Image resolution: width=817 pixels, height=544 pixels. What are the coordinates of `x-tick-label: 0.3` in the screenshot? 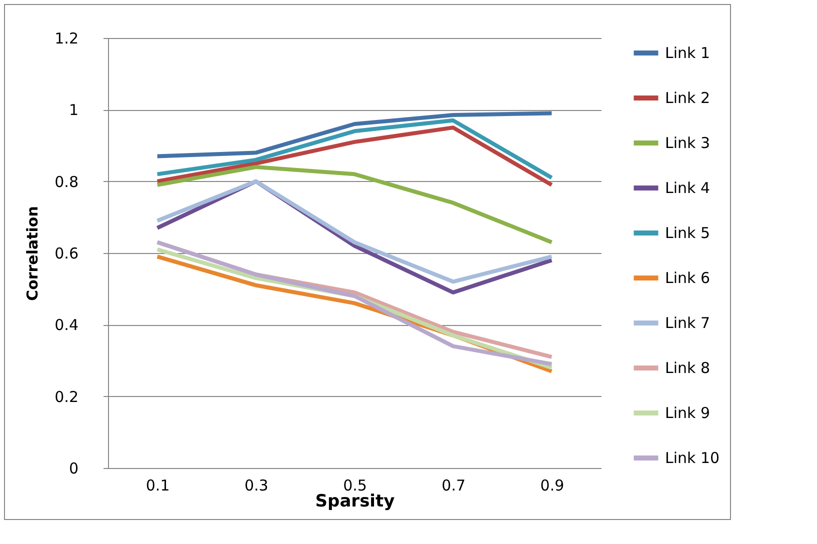 It's located at (256, 485).